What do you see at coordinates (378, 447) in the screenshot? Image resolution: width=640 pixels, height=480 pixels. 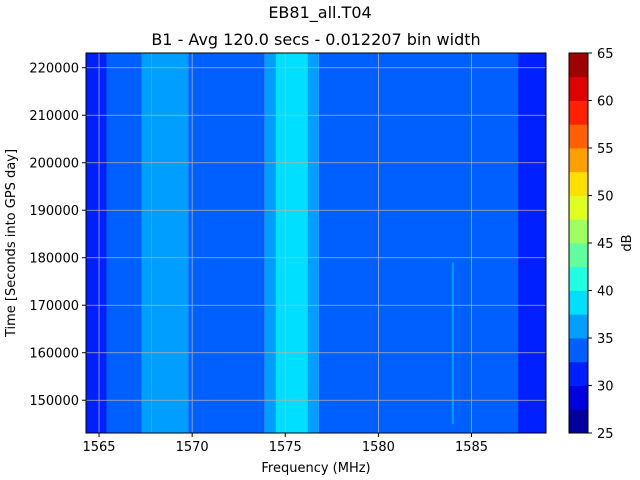 I see `x-tick-label: 1580` at bounding box center [378, 447].